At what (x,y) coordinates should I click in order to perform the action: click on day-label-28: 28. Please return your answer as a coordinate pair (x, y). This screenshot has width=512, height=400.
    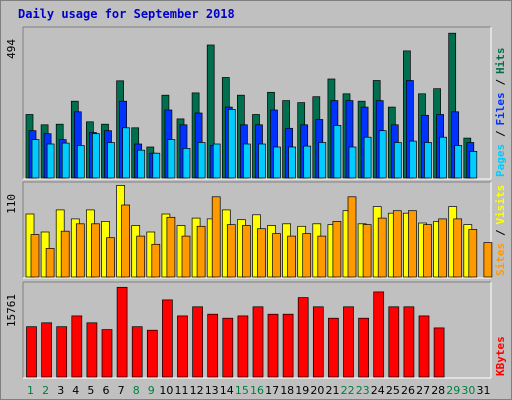
    Looking at the image, I should click on (438, 390).